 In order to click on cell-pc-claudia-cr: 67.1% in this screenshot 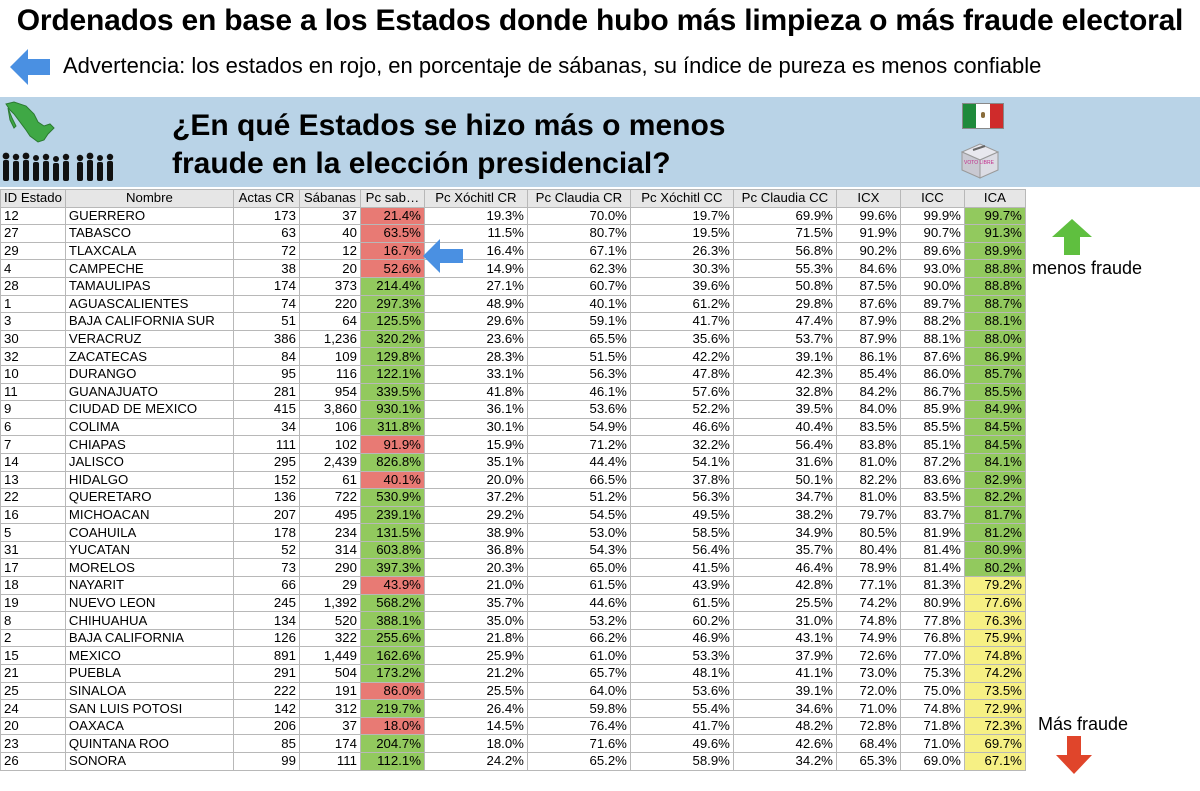, I will do `click(578, 251)`.